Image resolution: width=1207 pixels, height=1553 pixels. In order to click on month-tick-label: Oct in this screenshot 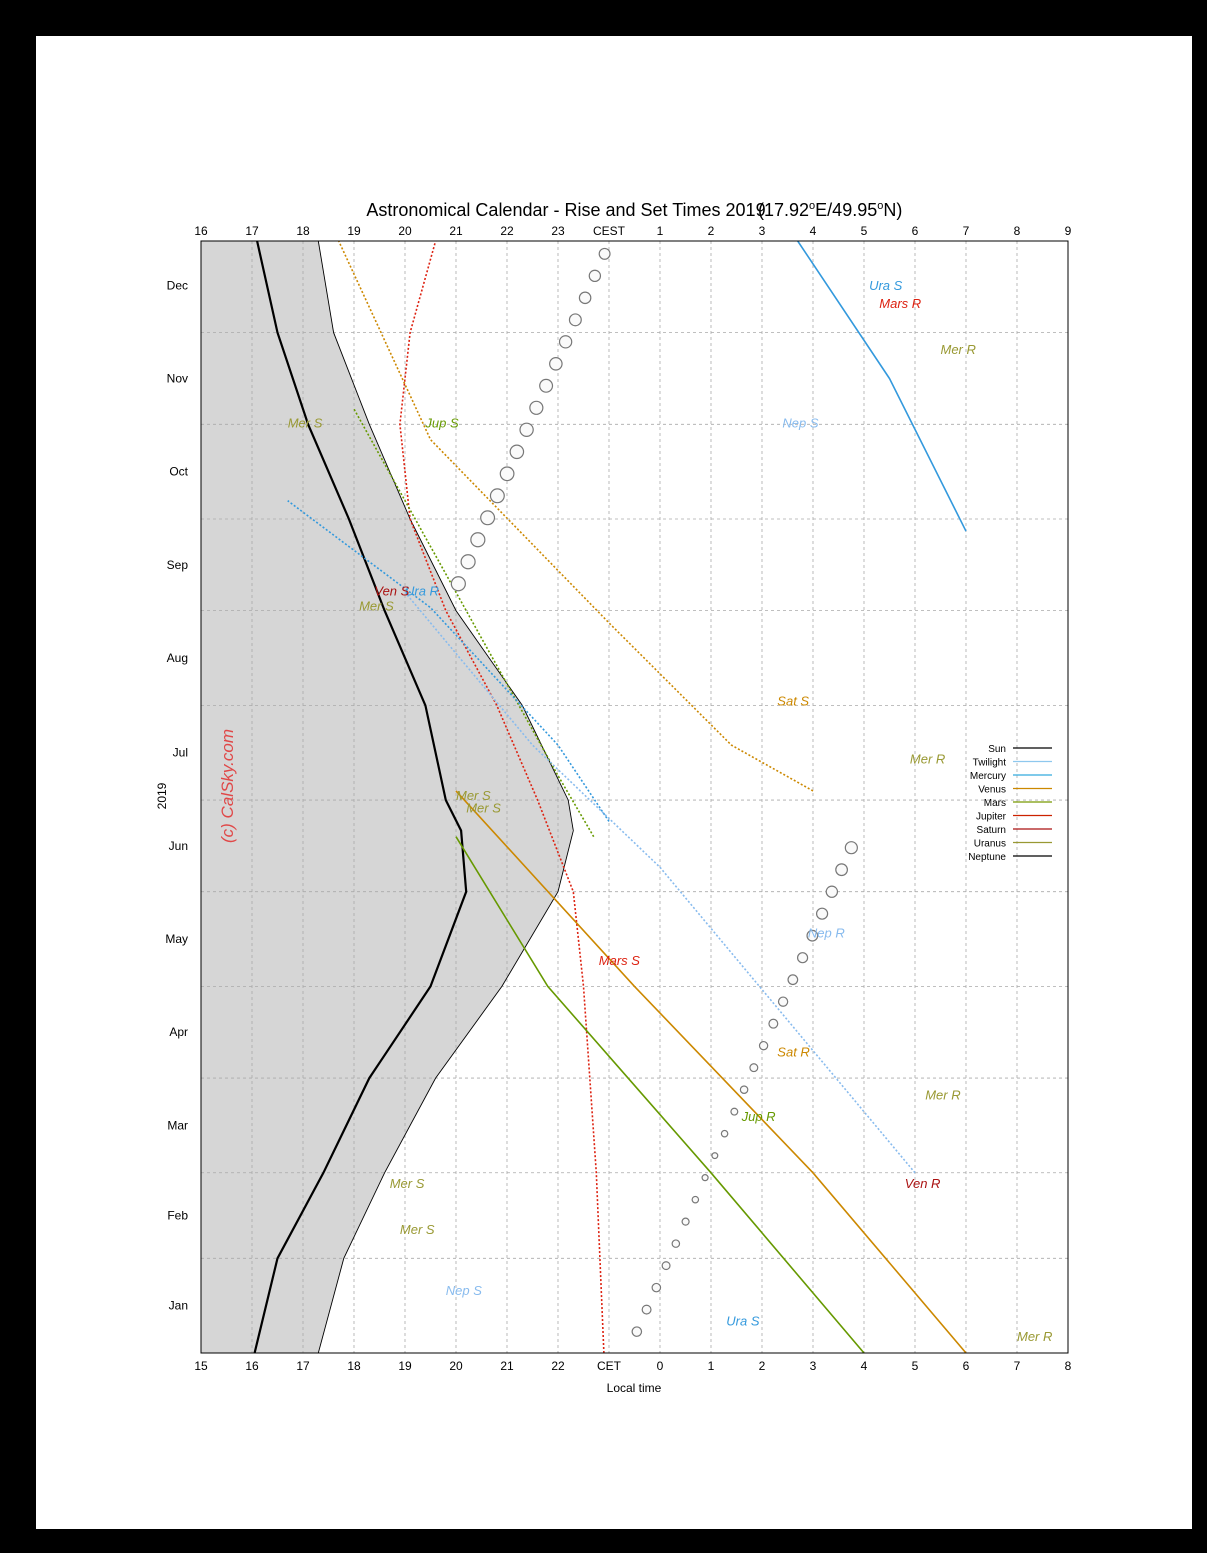, I will do `click(178, 472)`.